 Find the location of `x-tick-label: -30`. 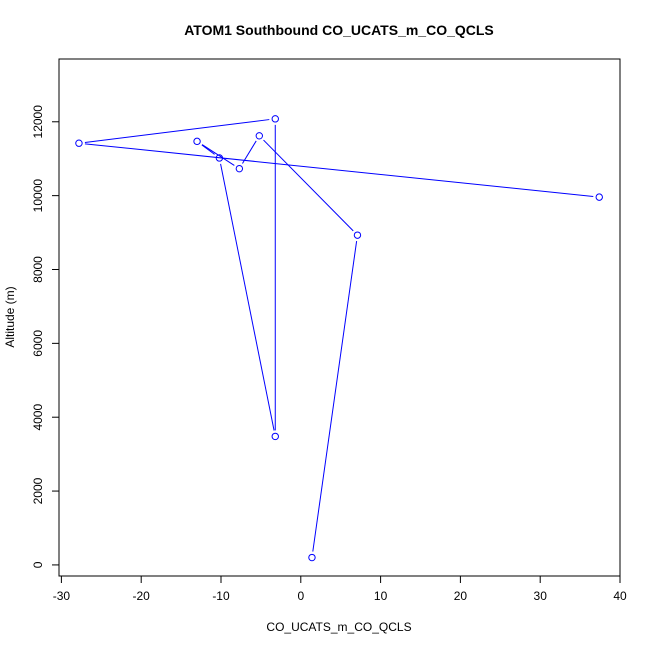

x-tick-label: -30 is located at coordinates (62, 596).